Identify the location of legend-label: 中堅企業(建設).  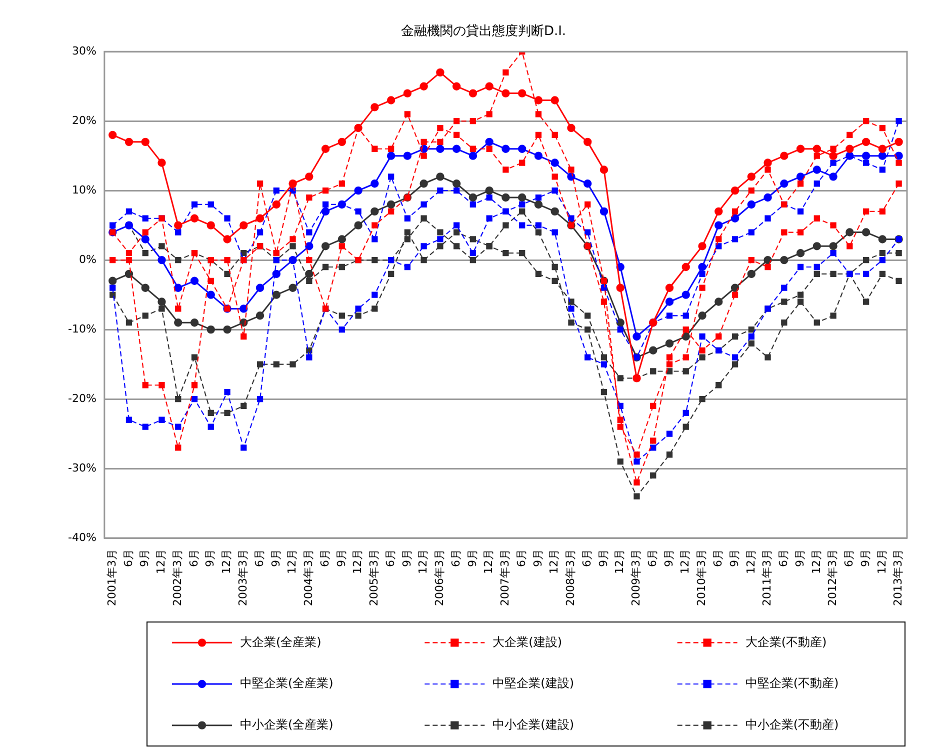
(533, 683).